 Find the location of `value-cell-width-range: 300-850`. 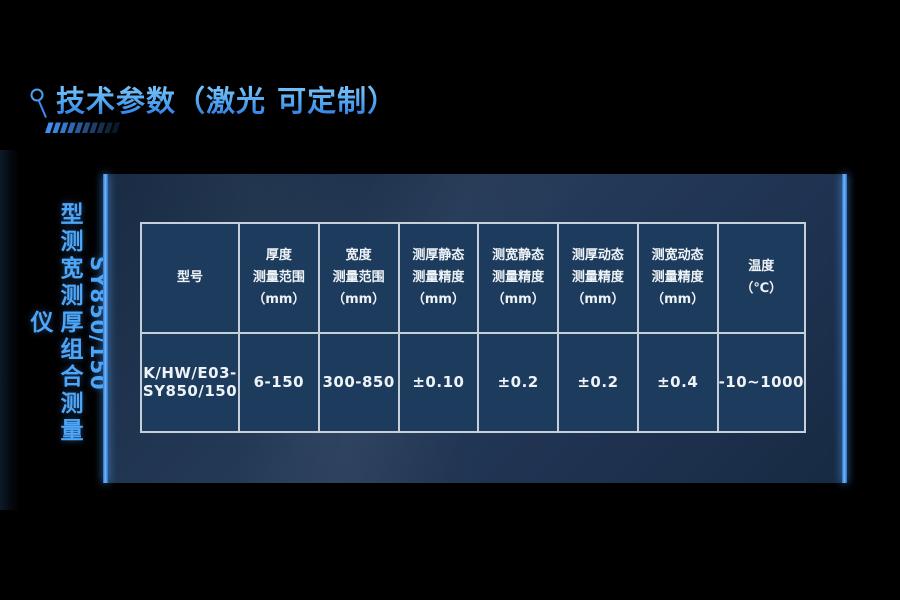

value-cell-width-range: 300-850 is located at coordinates (358, 382).